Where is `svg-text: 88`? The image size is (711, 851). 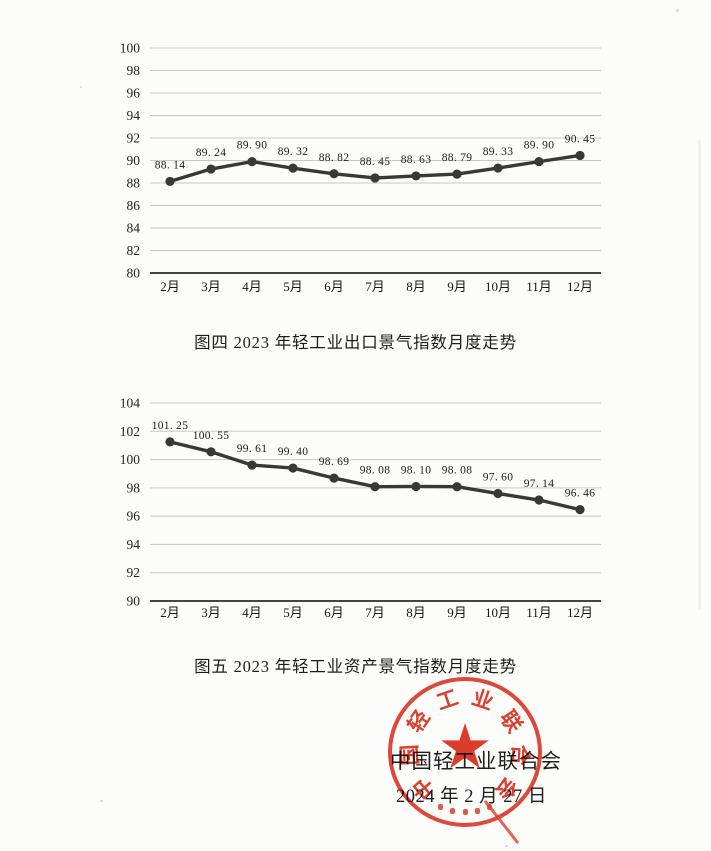 svg-text: 88 is located at coordinates (134, 183).